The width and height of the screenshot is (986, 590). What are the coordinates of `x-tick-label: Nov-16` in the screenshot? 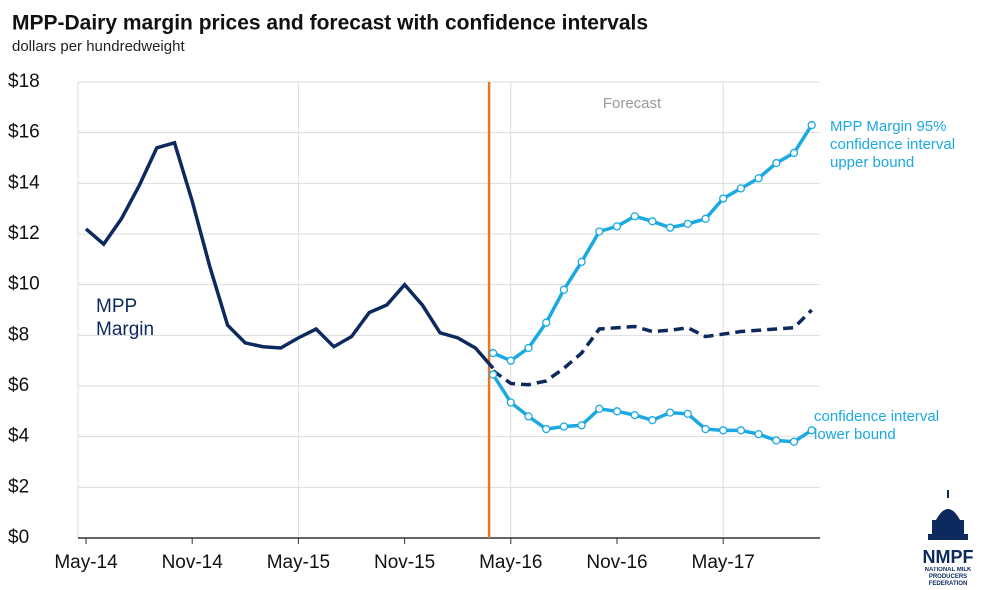 It's located at (616, 562).